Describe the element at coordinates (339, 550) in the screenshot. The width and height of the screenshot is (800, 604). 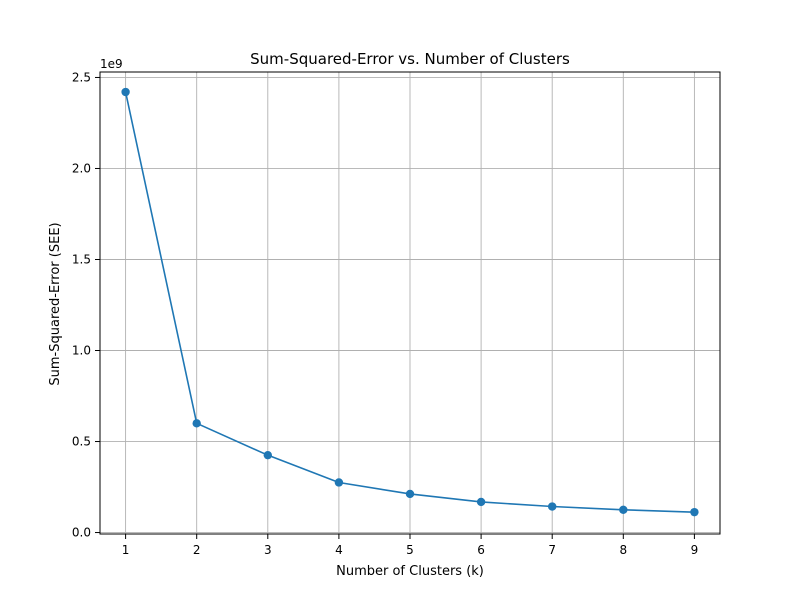
I see `x-tick-label: 4` at that location.